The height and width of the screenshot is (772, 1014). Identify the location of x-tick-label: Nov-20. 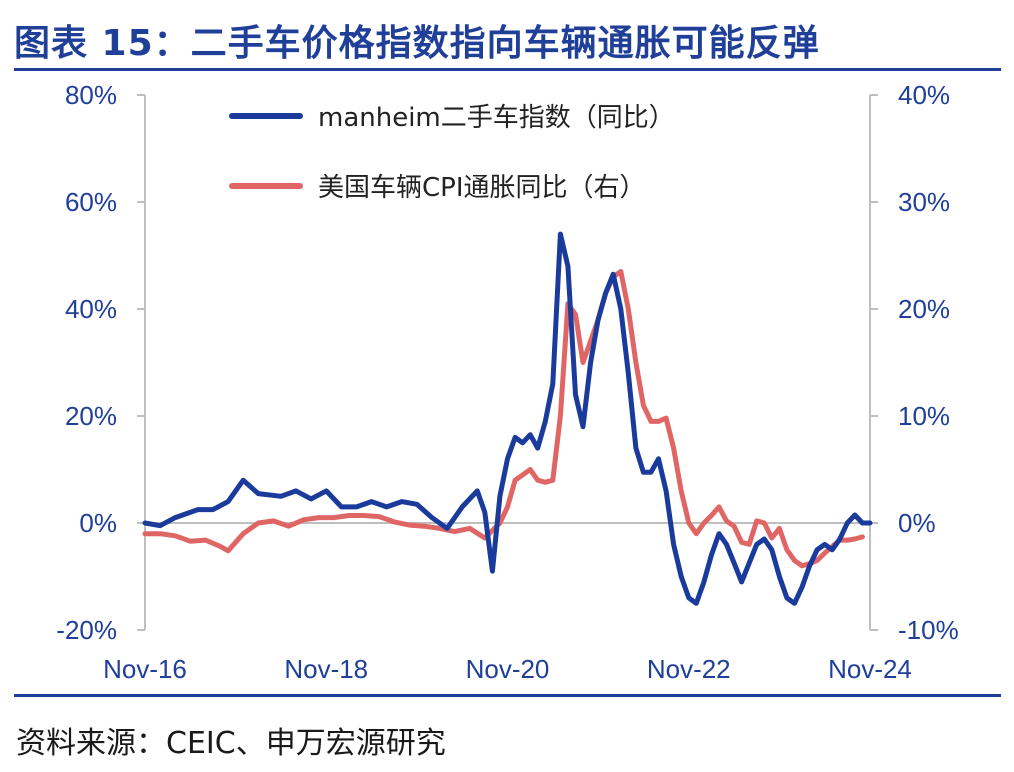
(508, 669).